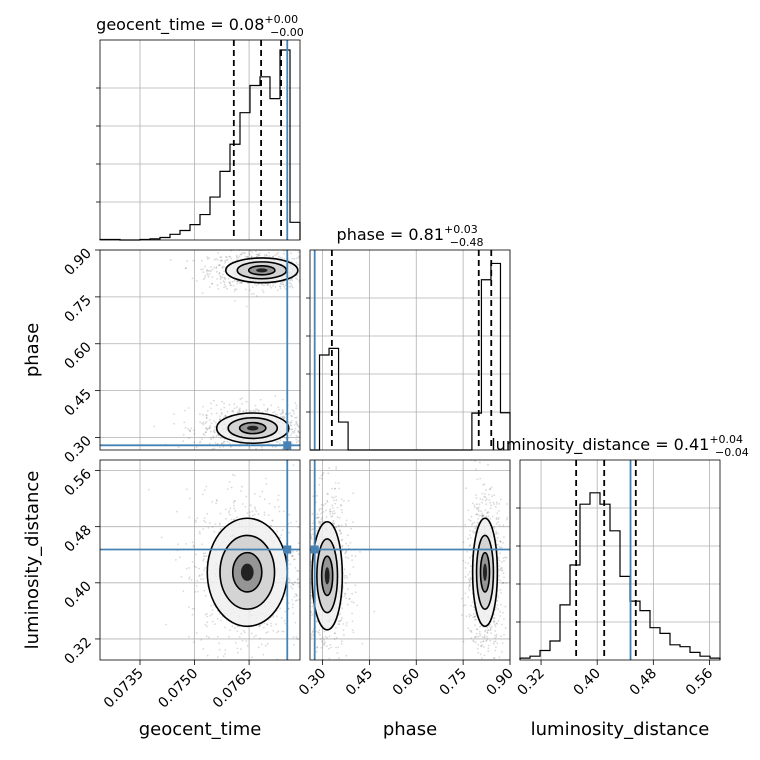  What do you see at coordinates (620, 576) in the screenshot?
I see `histogram-bars` at bounding box center [620, 576].